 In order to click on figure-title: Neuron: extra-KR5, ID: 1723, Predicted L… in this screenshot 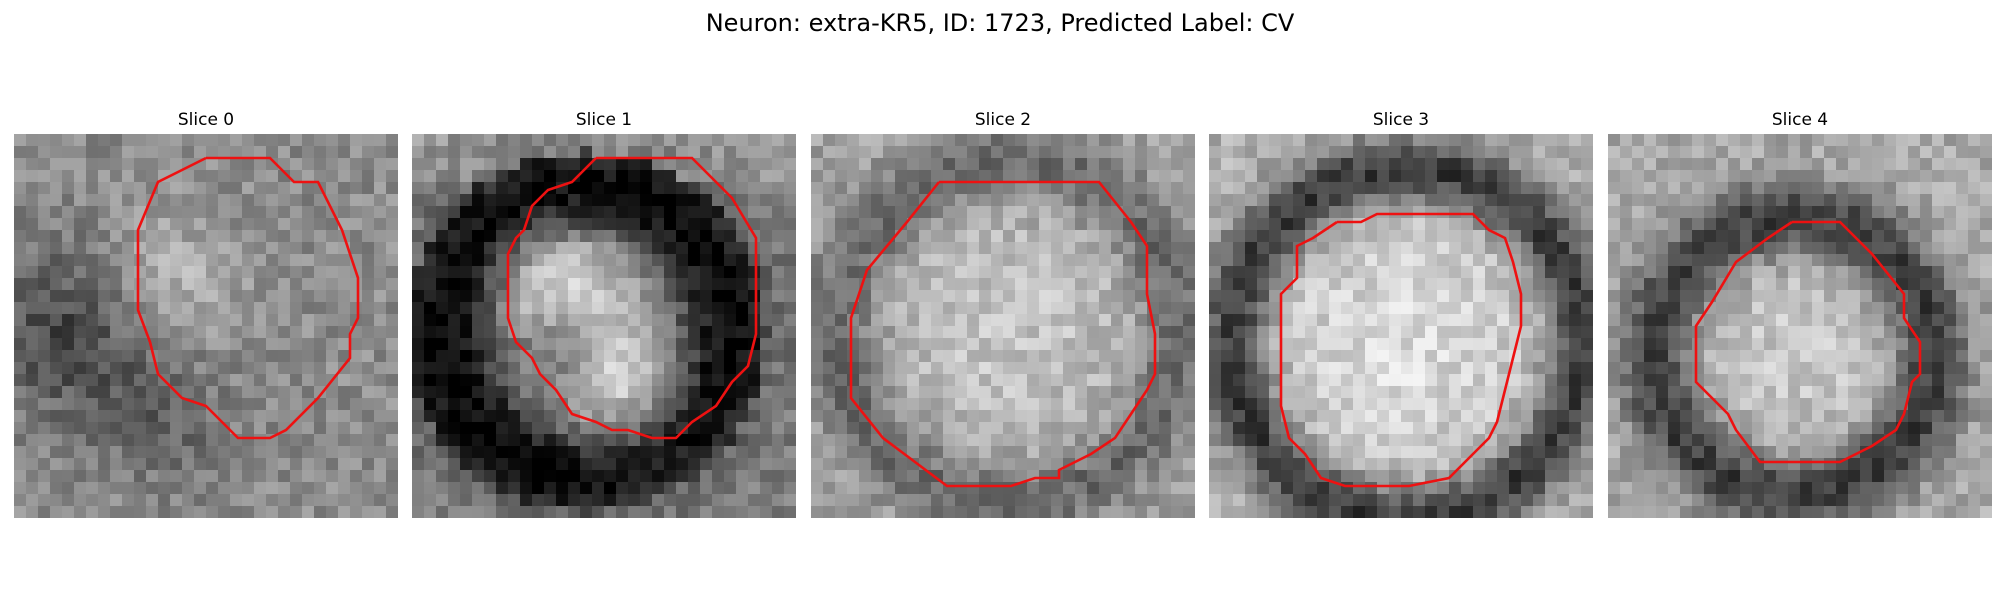, I will do `click(1000, 23)`.